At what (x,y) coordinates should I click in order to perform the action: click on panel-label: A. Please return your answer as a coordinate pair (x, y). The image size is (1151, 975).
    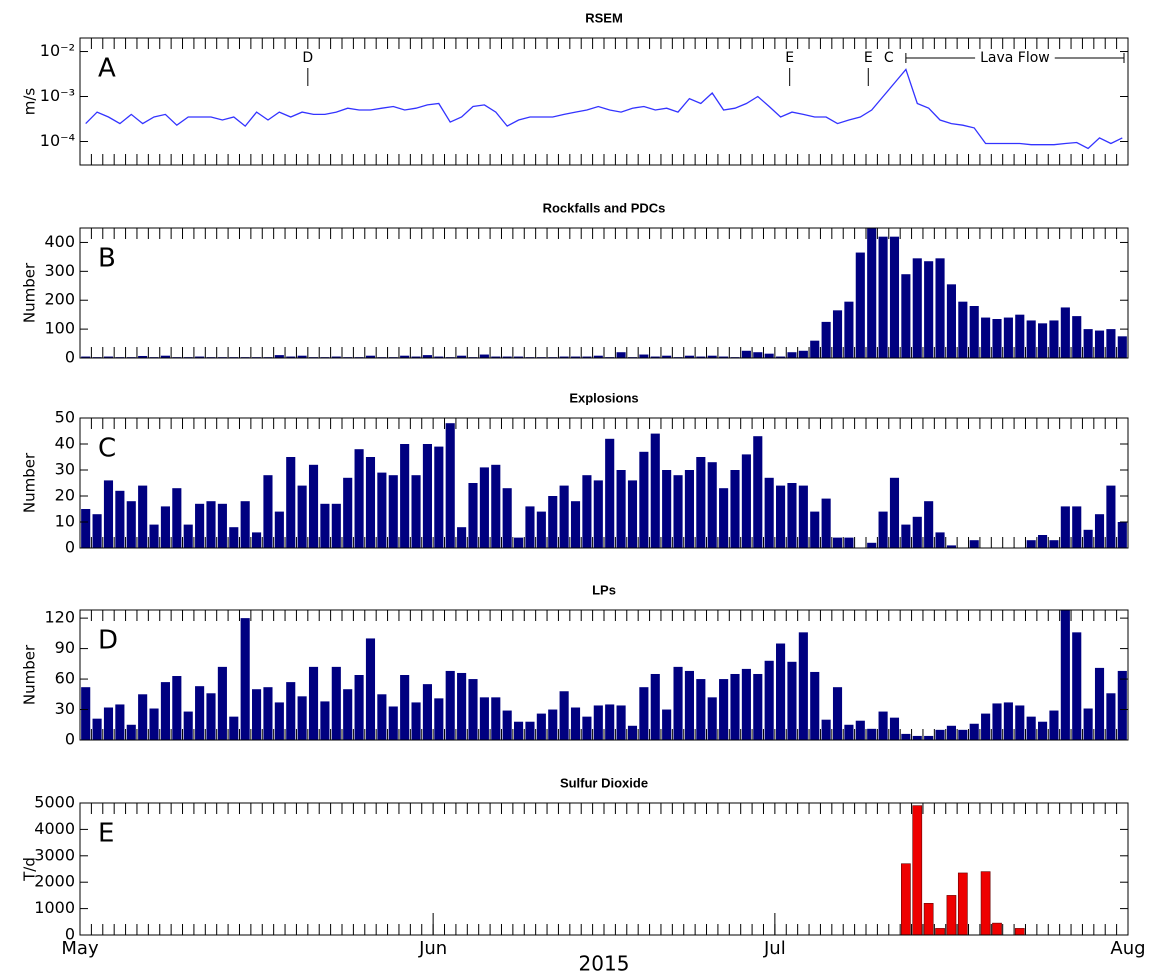
    Looking at the image, I should click on (107, 69).